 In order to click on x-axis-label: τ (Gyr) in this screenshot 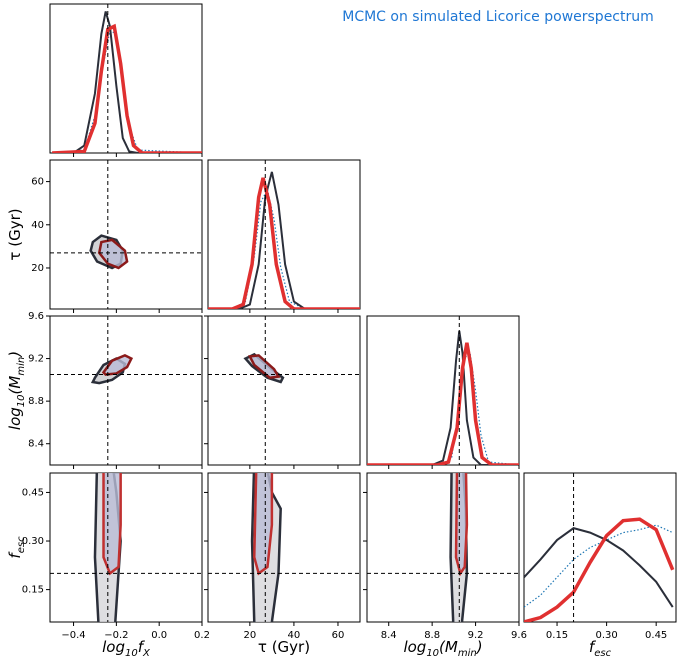, I will do `click(284, 647)`.